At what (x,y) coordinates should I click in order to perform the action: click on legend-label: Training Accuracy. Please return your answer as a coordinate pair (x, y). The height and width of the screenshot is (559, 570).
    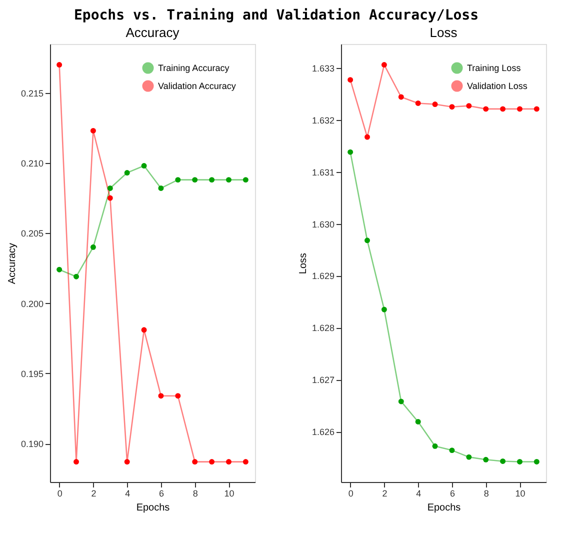
    Looking at the image, I should click on (194, 68).